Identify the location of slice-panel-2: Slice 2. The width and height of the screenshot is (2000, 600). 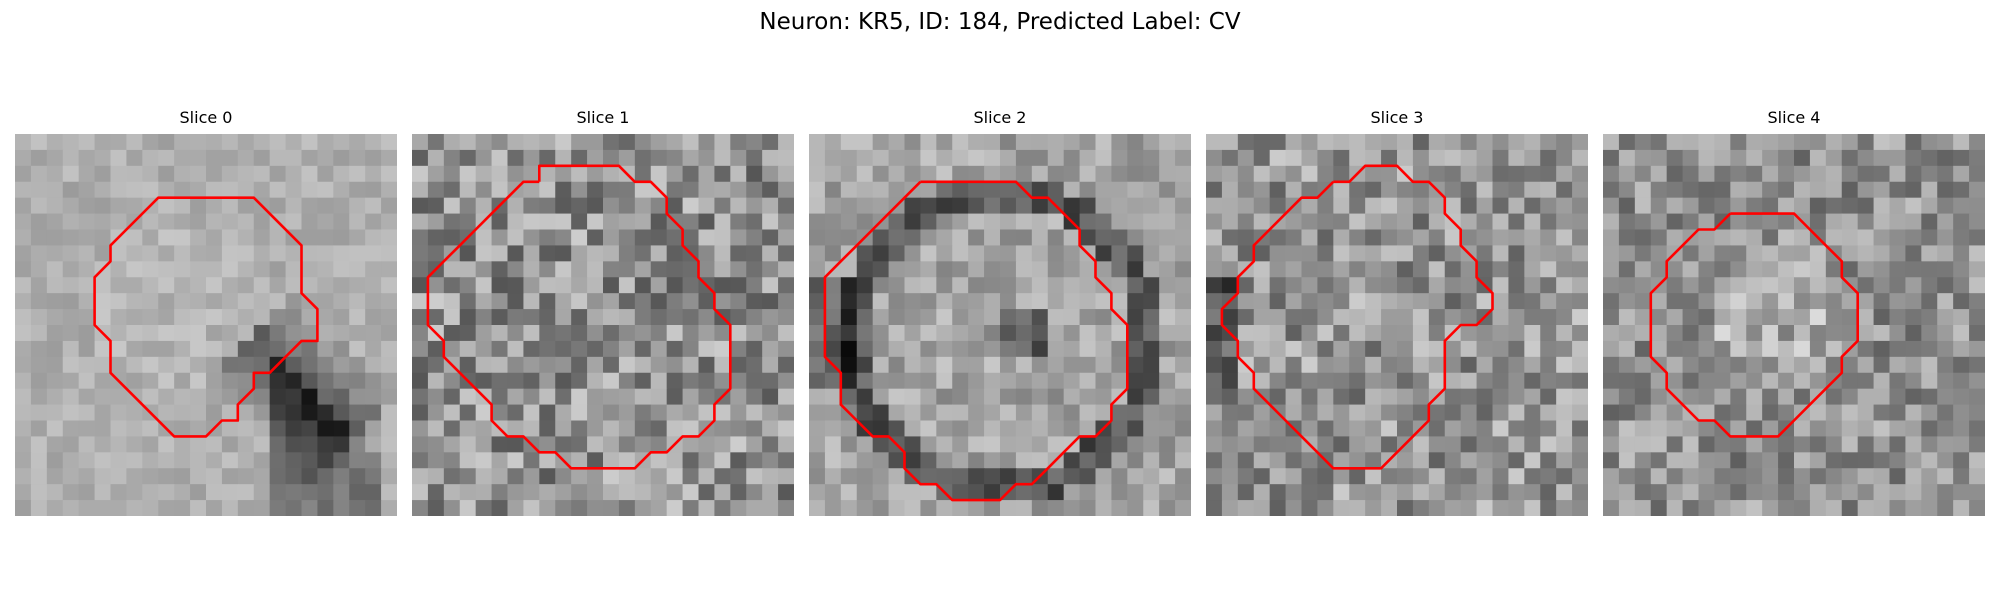
(1000, 312).